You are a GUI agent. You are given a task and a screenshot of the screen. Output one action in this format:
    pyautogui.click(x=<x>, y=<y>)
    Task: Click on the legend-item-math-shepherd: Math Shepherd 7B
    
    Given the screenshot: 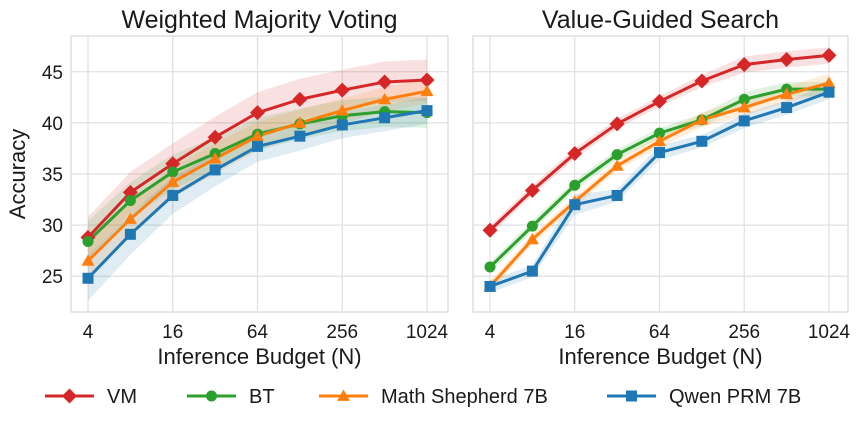 What is the action you would take?
    pyautogui.click(x=433, y=397)
    